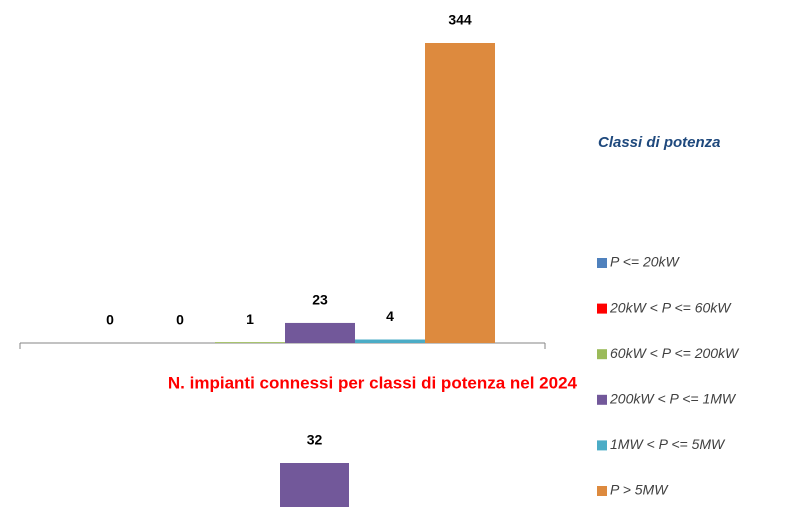  I want to click on legend-label: P > 5MW, so click(639, 490).